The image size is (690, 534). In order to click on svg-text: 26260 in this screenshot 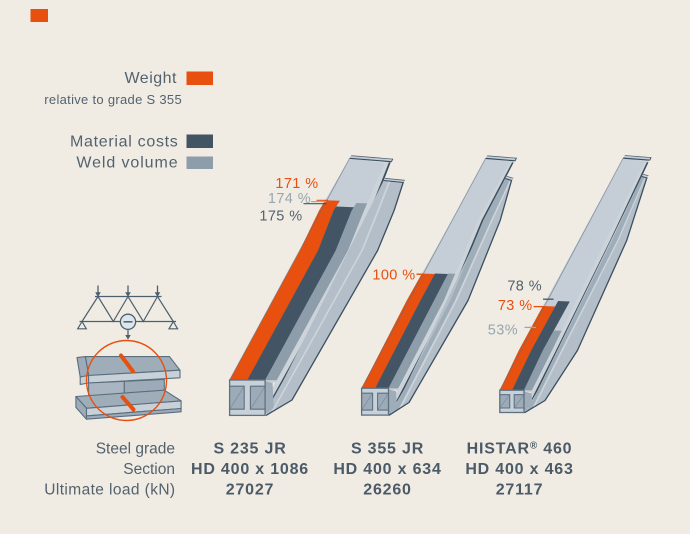, I will do `click(387, 490)`.